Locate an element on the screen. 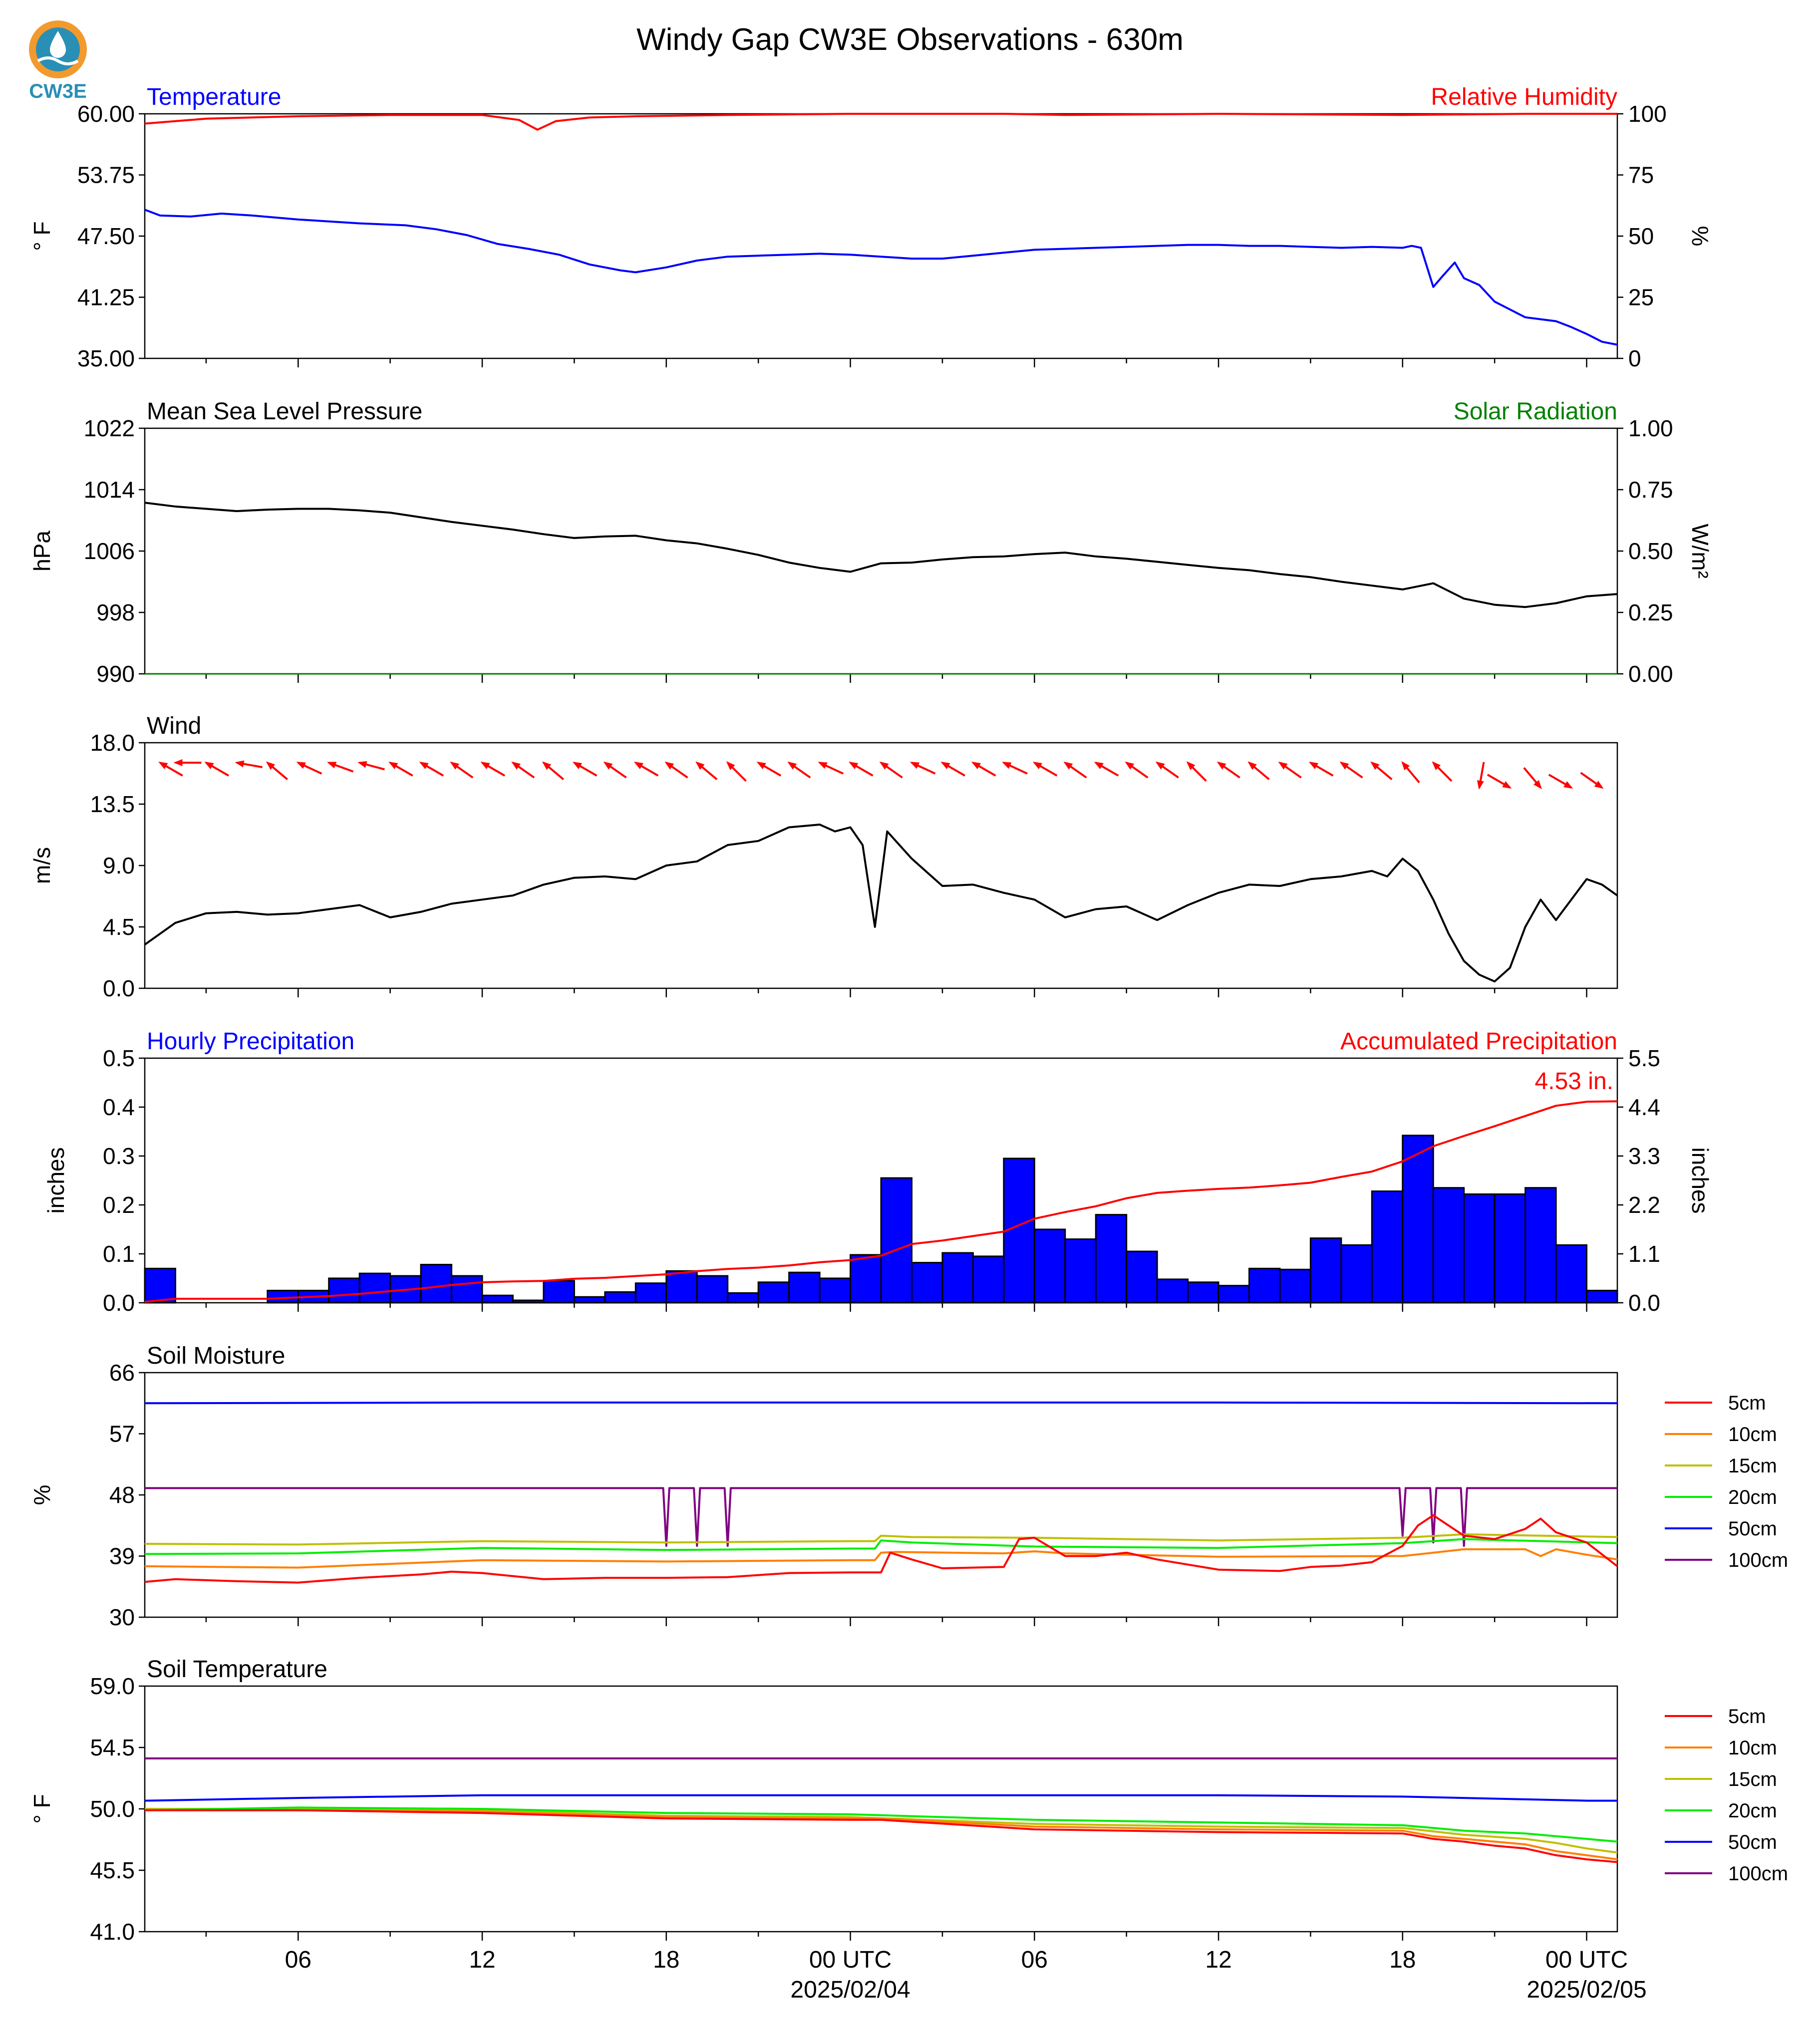 The height and width of the screenshot is (2028, 1820). y-tick-label: 45.5 is located at coordinates (112, 1870).